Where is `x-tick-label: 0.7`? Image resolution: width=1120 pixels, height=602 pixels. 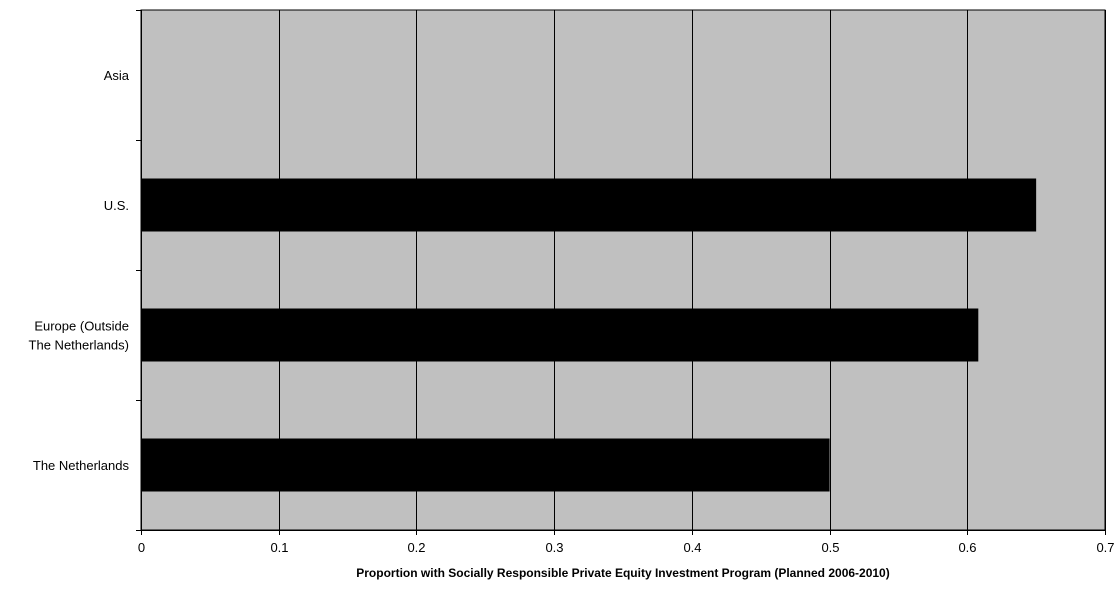
x-tick-label: 0.7 is located at coordinates (1105, 547).